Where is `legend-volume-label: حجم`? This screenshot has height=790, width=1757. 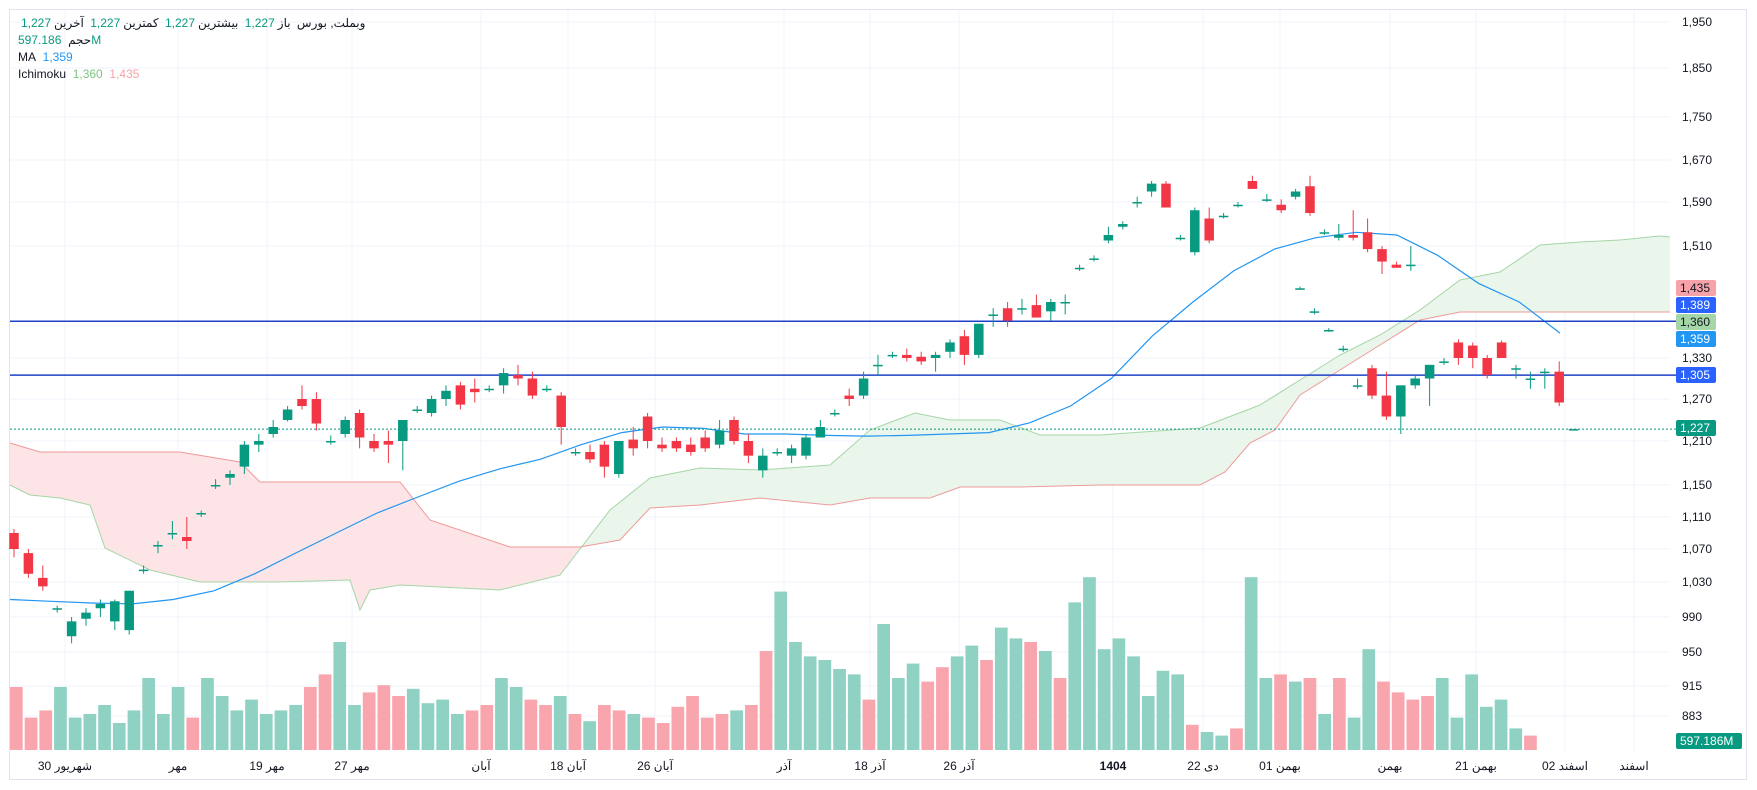
legend-volume-label: حجم is located at coordinates (80, 40).